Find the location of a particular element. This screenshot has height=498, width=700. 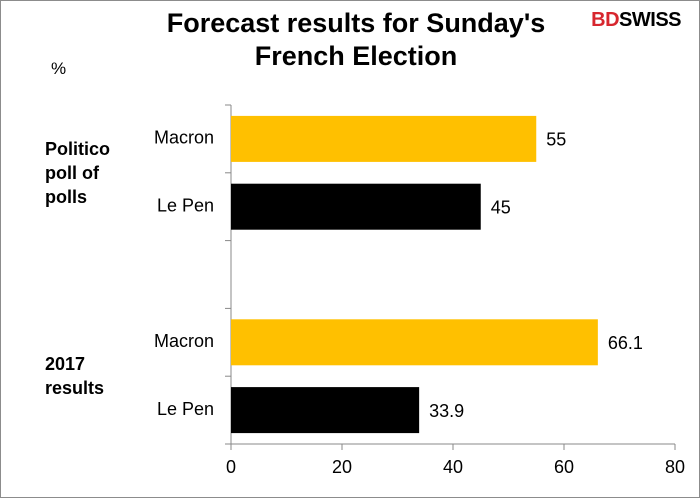

value-label: 66.1 is located at coordinates (625, 343).